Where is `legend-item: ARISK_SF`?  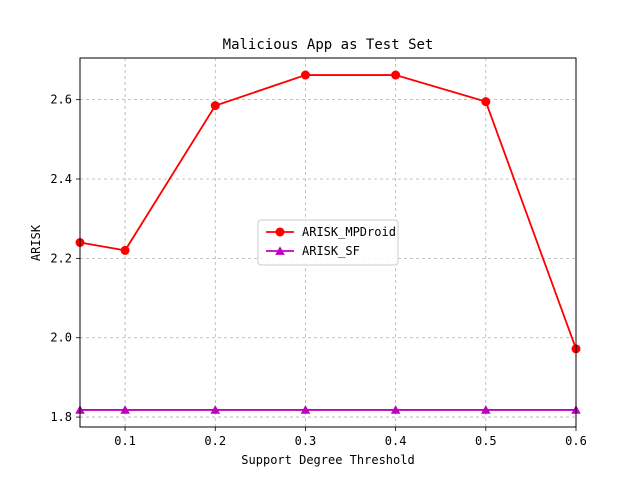 legend-item: ARISK_SF is located at coordinates (313, 251).